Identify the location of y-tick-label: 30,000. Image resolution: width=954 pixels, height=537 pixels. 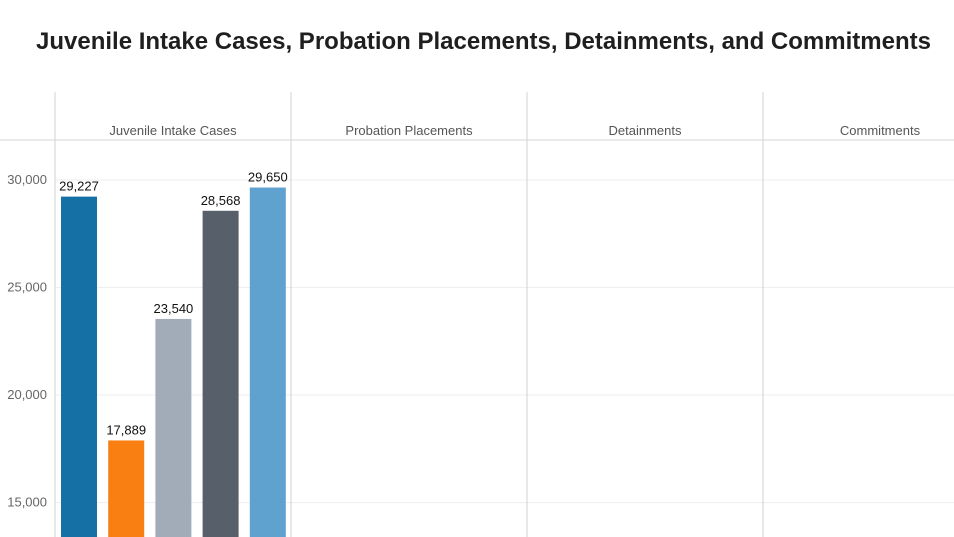
(27, 179).